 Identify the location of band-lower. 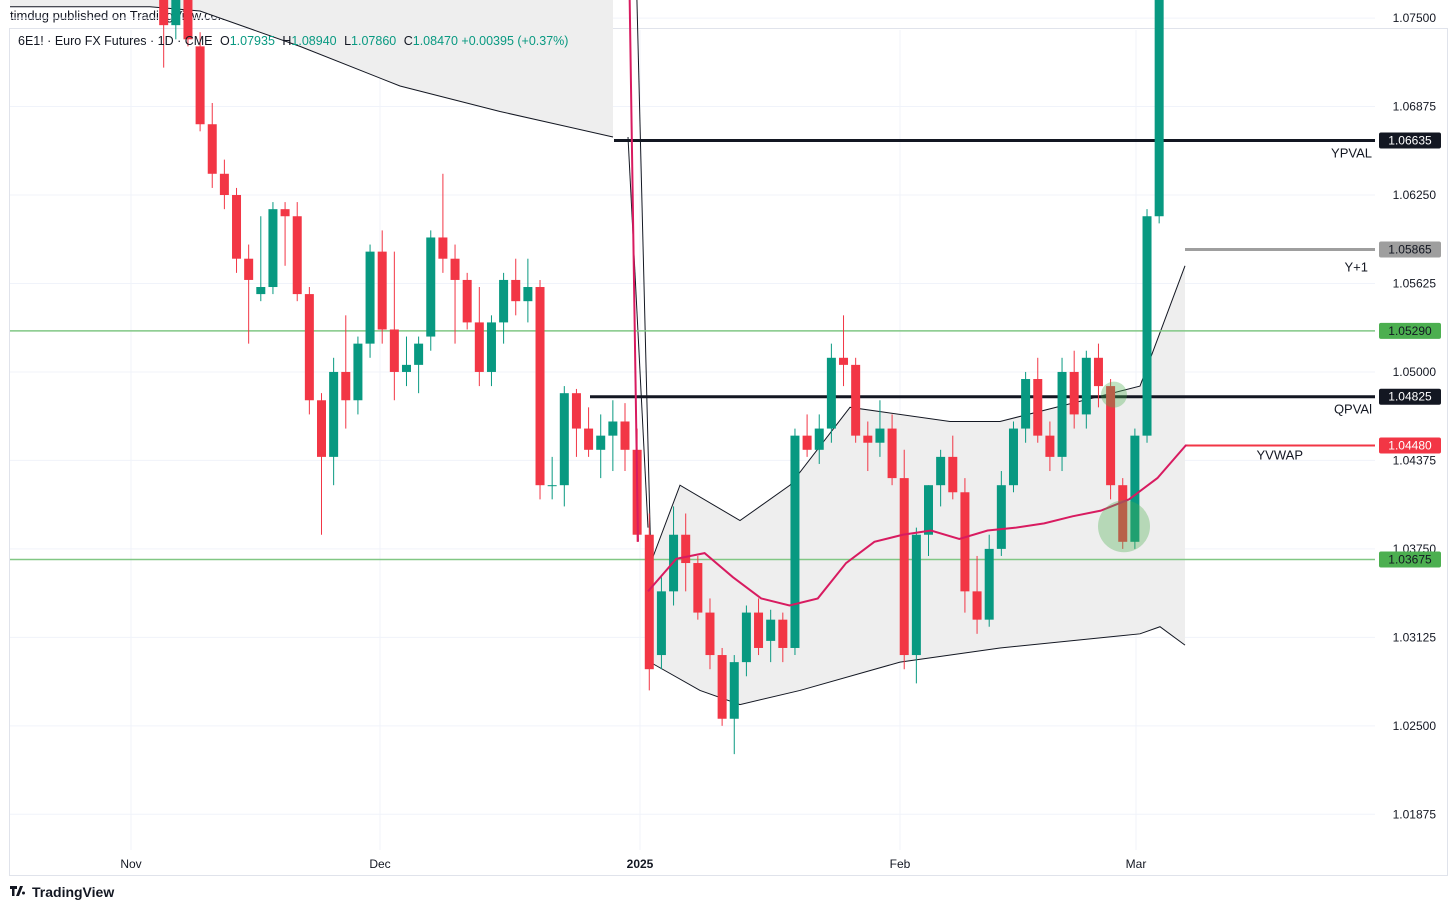
(312, 72).